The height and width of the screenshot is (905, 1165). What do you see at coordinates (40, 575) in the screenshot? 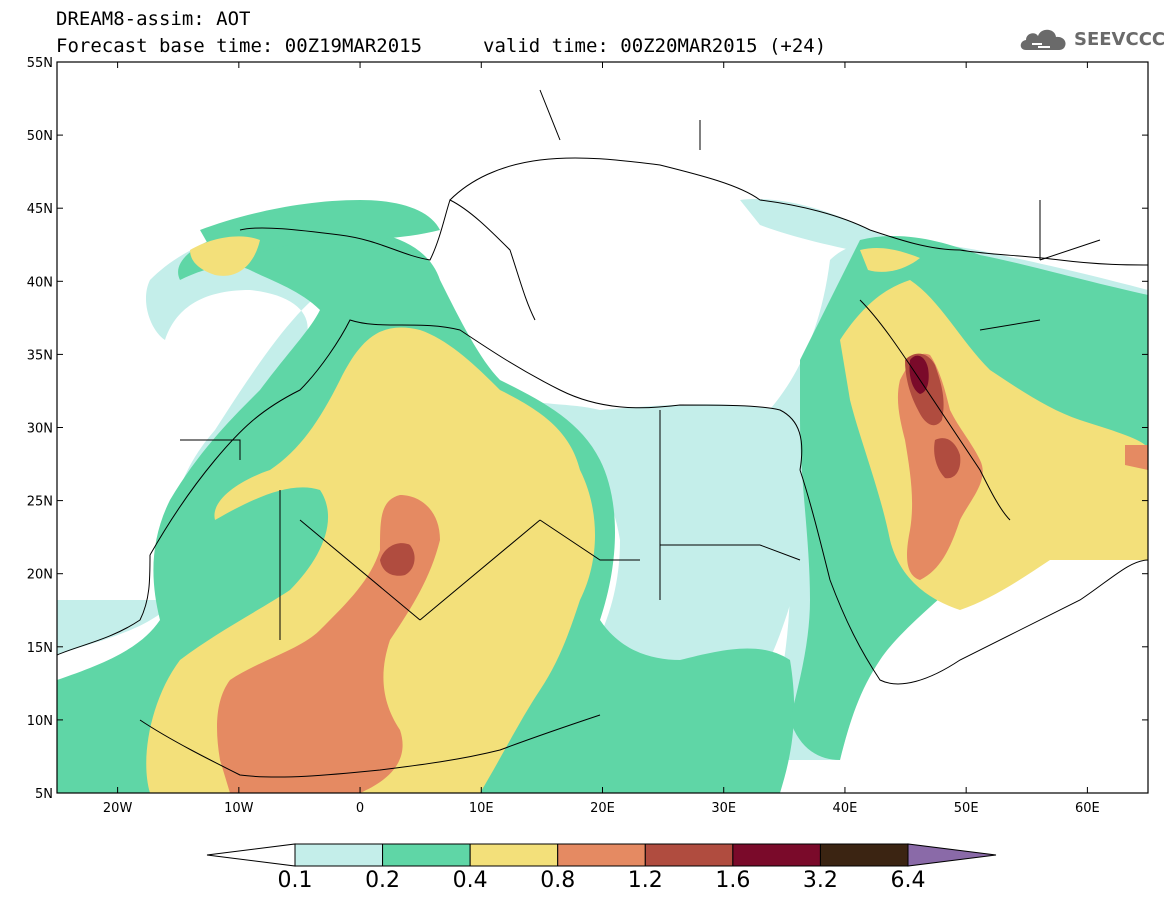
I see `lat-tick-label: 20N` at bounding box center [40, 575].